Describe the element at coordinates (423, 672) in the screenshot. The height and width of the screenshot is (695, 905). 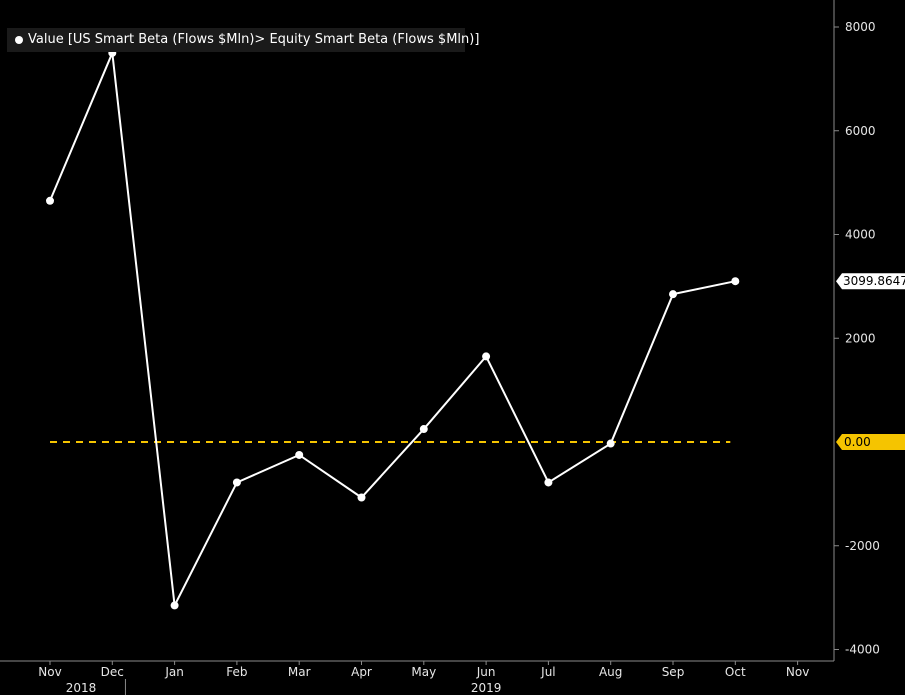
I see `x-tick-label: May` at that location.